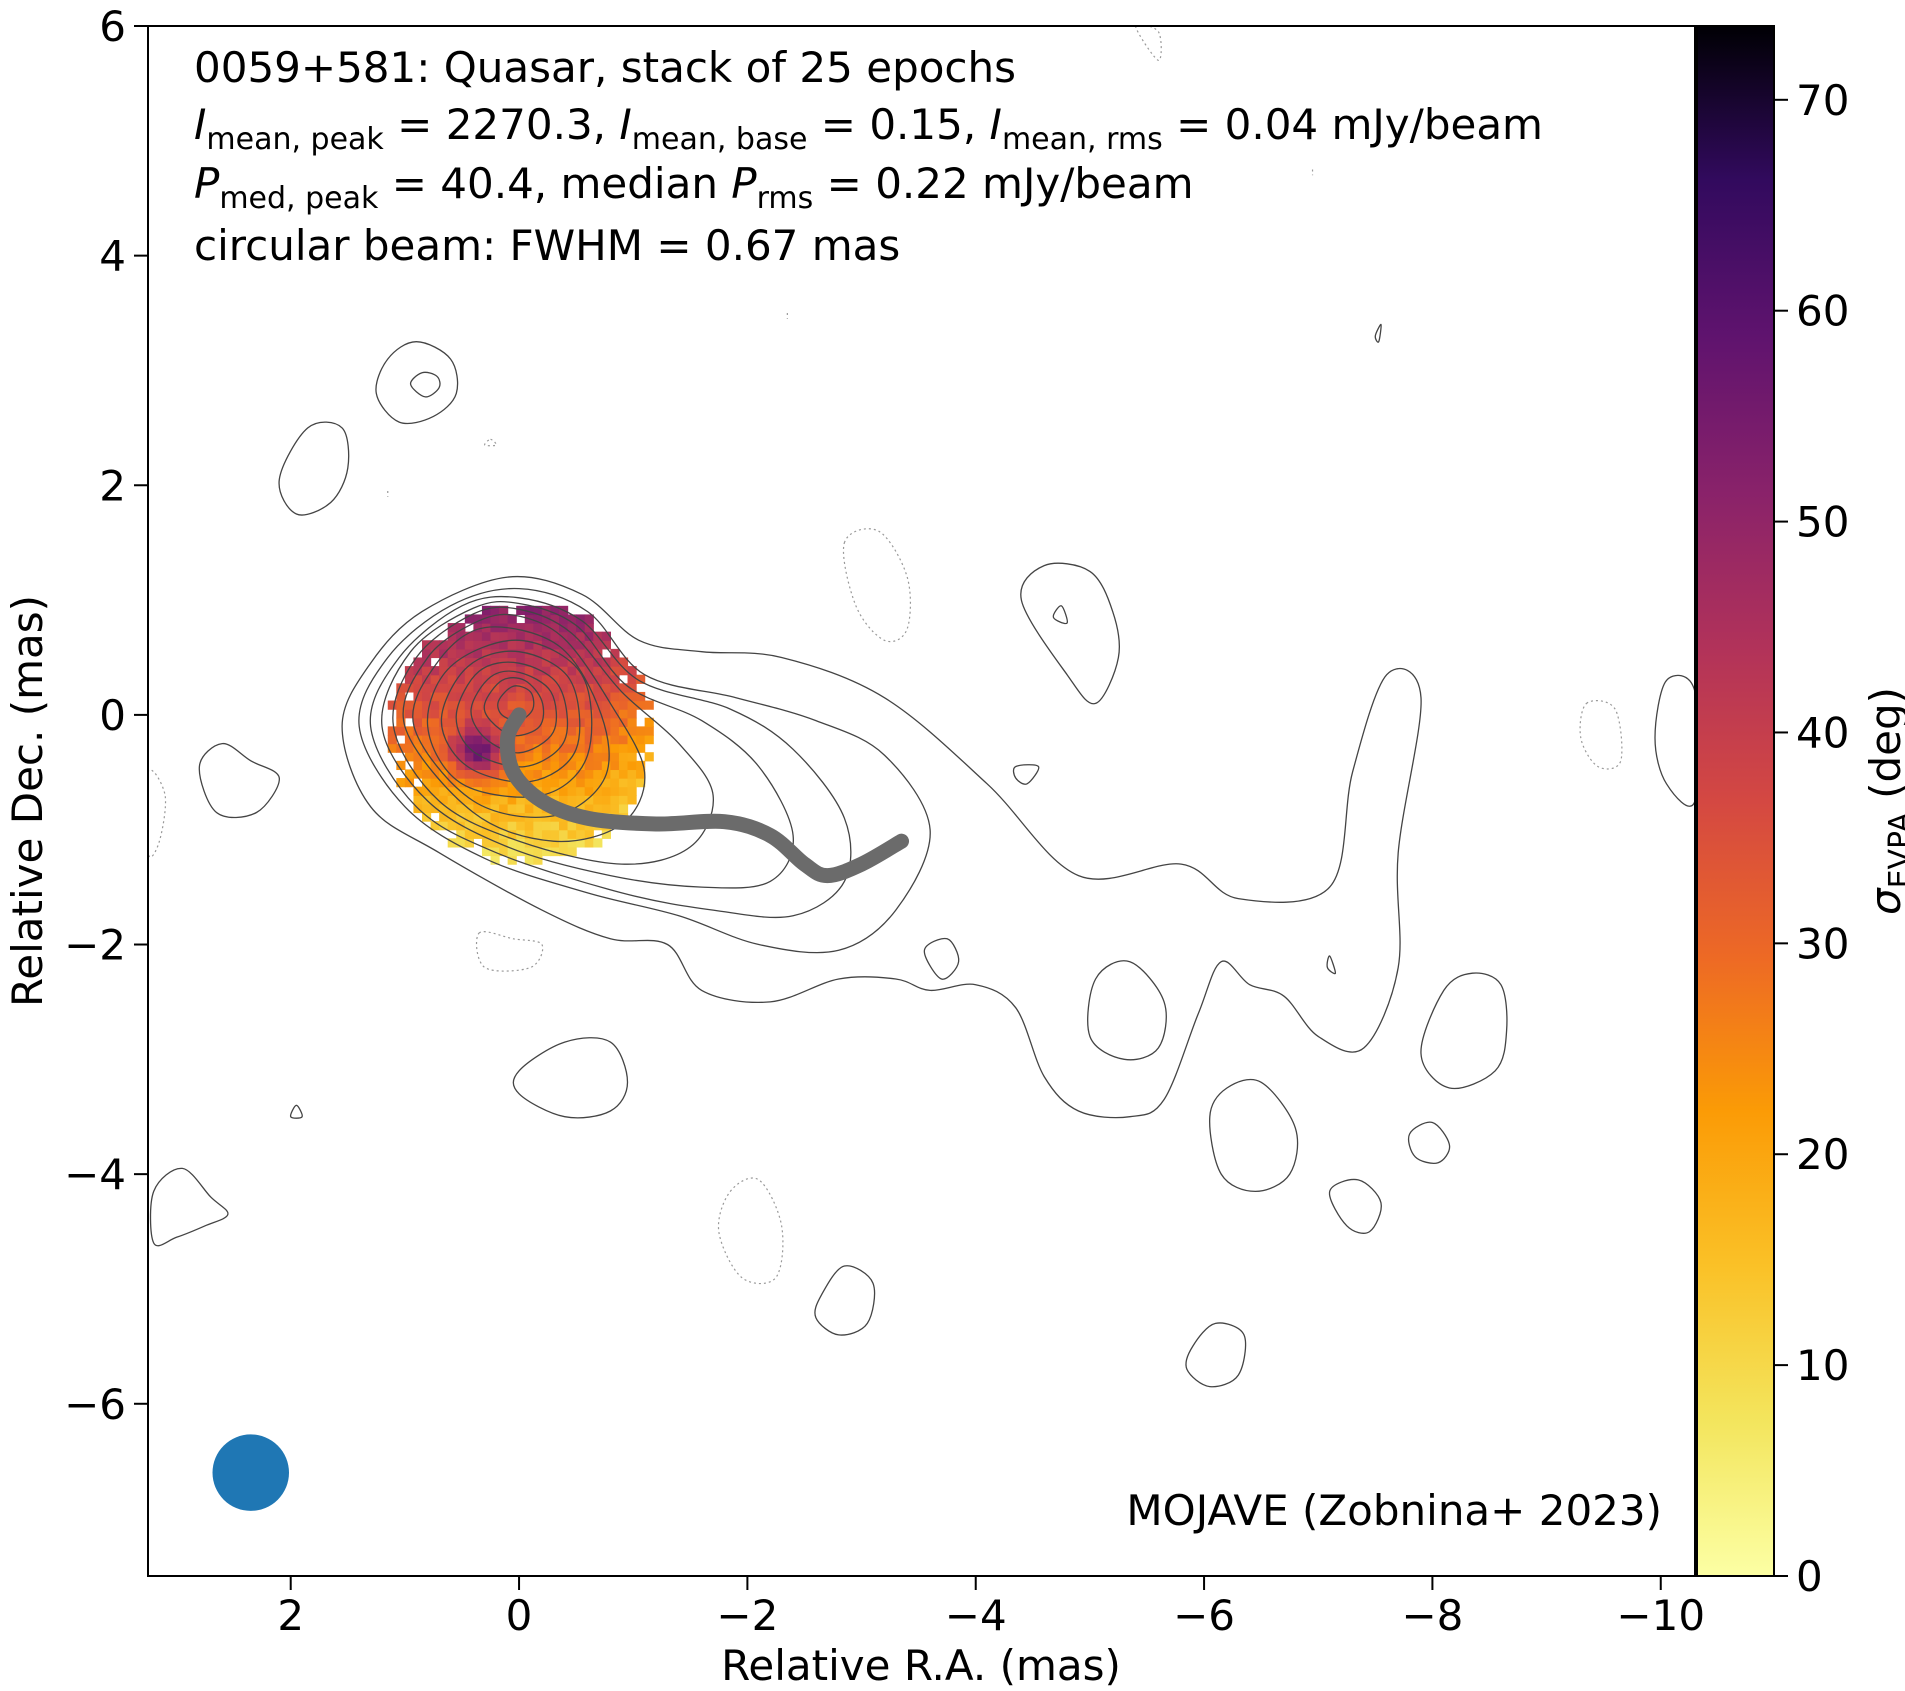  Describe the element at coordinates (1822, 100) in the screenshot. I see `colorbar-tick-label: 70` at that location.